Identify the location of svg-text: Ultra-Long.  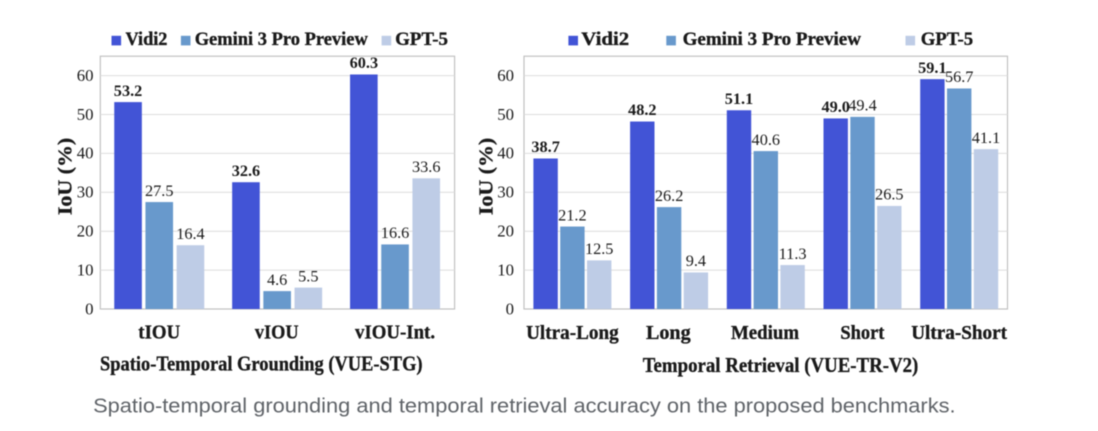
(572, 333).